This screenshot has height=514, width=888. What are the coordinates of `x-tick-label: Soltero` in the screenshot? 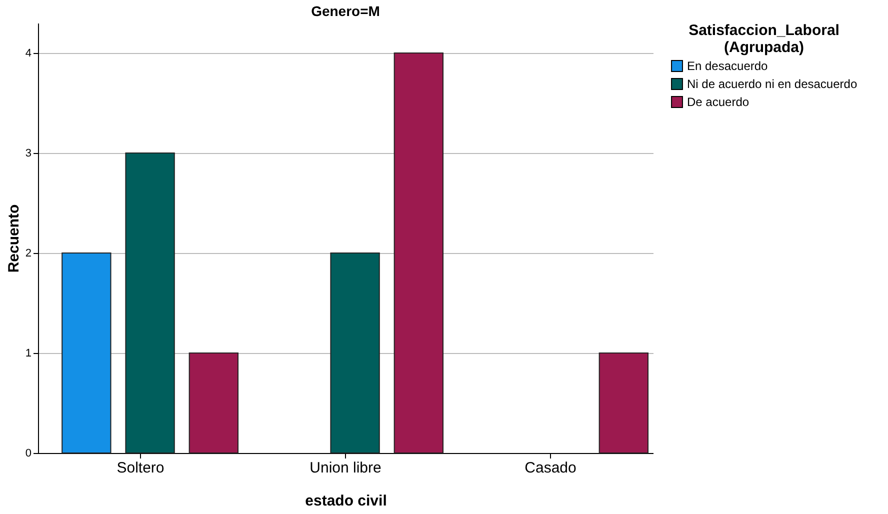 It's located at (140, 468).